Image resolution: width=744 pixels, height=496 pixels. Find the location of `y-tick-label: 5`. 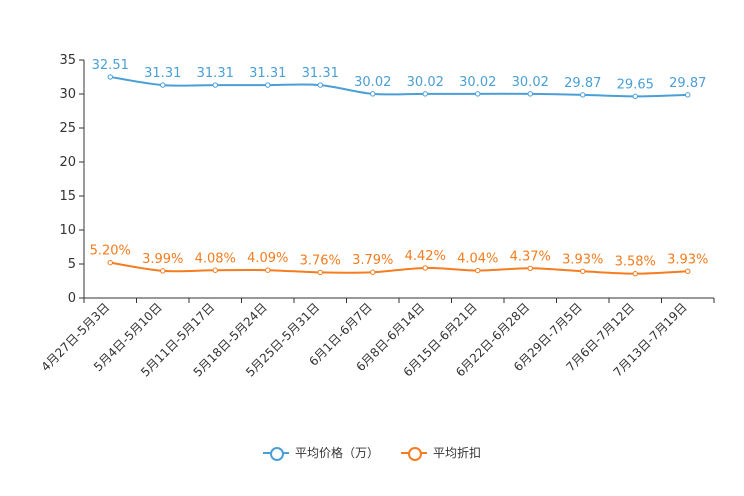

y-tick-label: 5 is located at coordinates (72, 264).